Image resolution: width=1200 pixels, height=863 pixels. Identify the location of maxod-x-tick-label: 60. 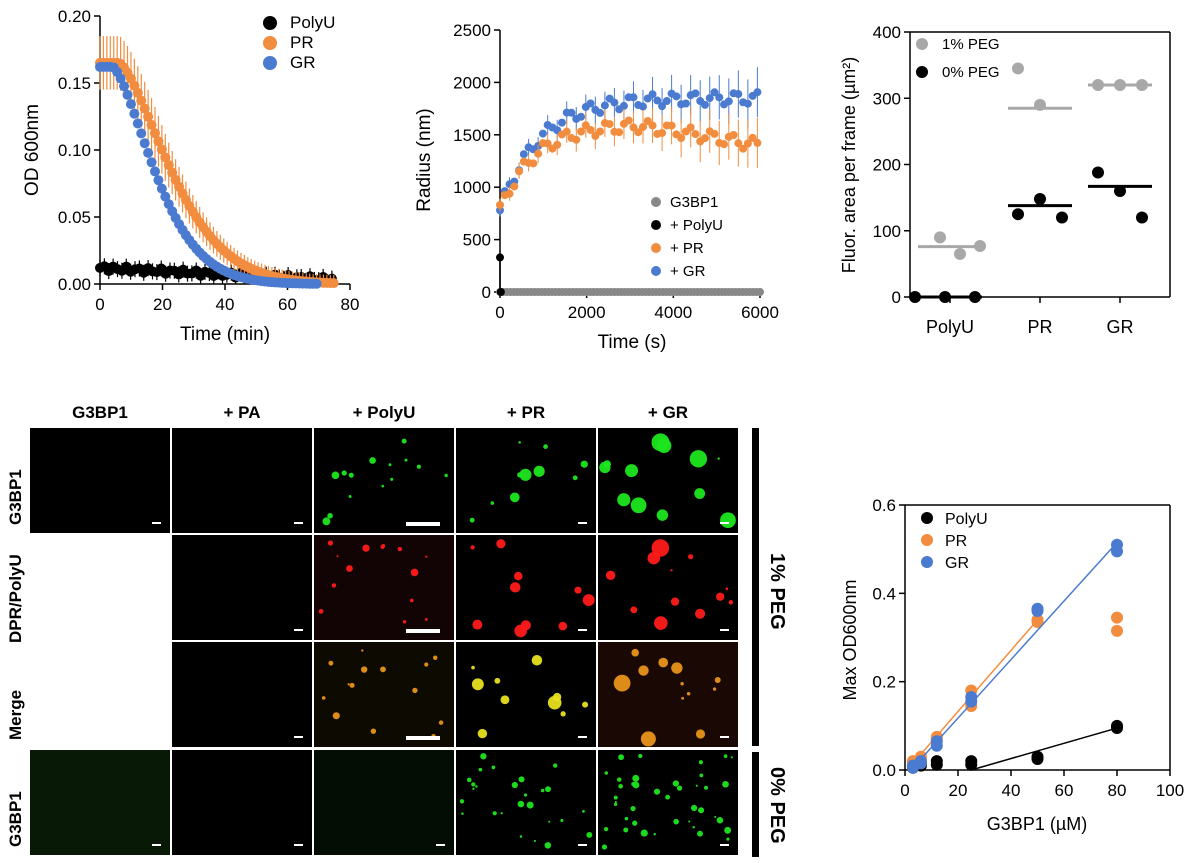
(1064, 790).